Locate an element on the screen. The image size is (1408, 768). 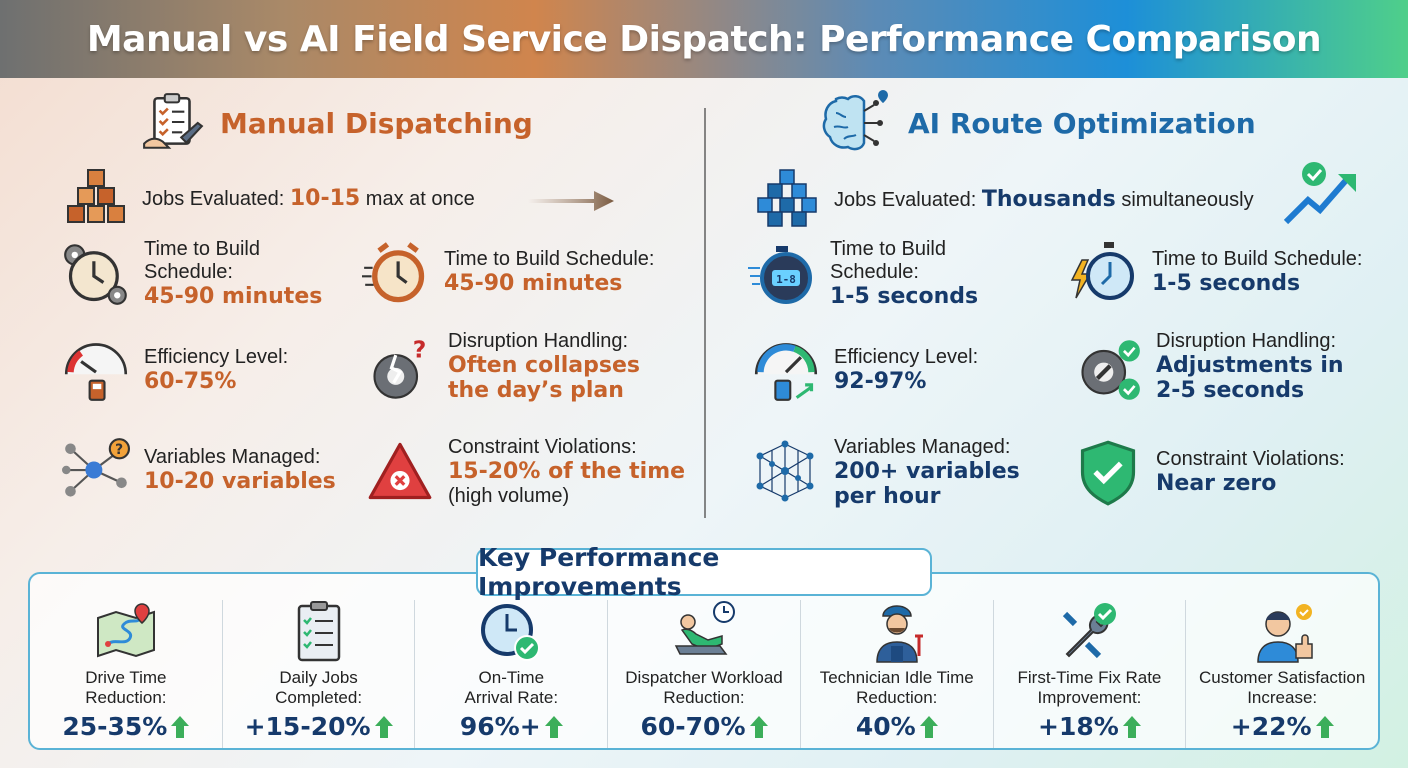
kpi-item-first-time-fix: First-Time Fix Rate Improvement: +18% is located at coordinates (1090, 674).